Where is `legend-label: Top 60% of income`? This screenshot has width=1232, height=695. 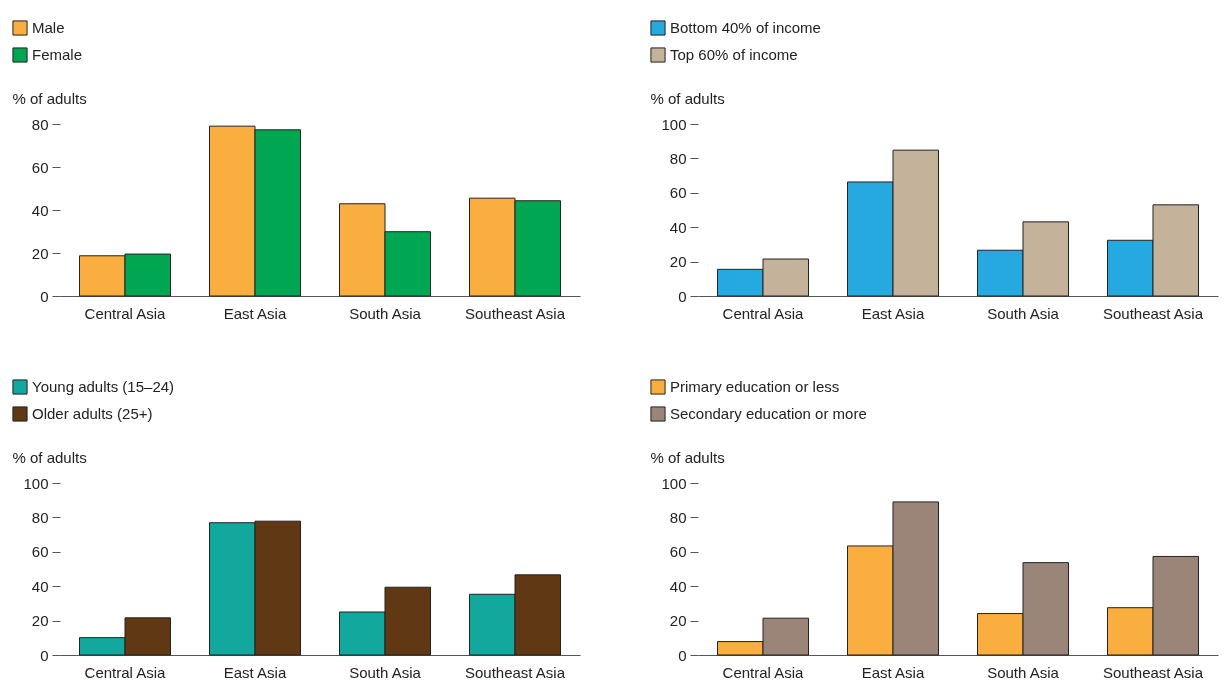
legend-label: Top 60% of income is located at coordinates (734, 54).